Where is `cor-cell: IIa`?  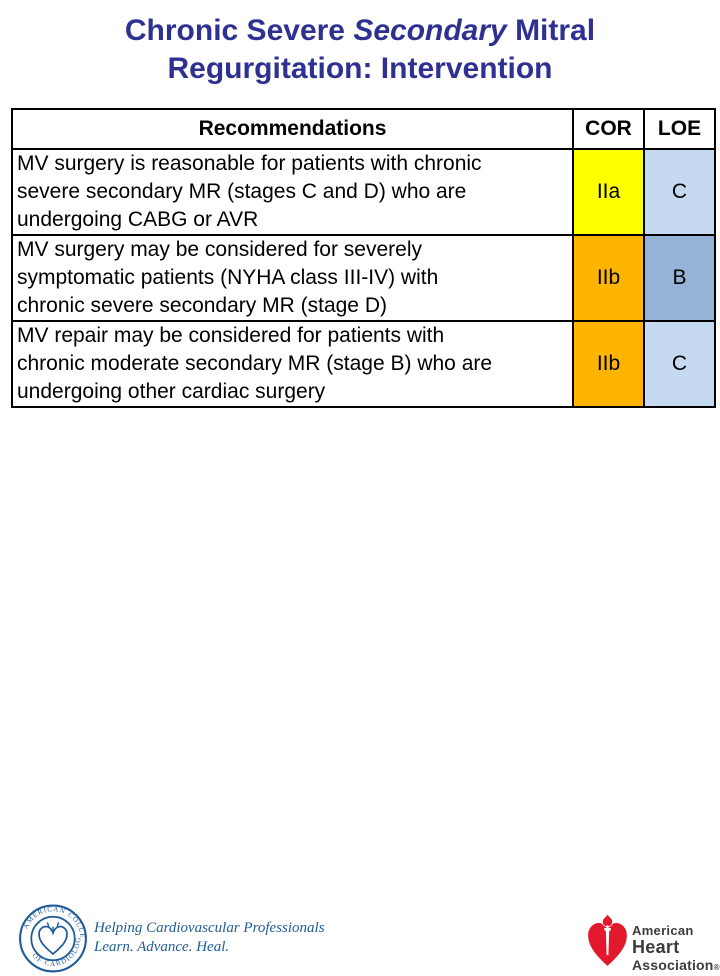 cor-cell: IIa is located at coordinates (608, 192).